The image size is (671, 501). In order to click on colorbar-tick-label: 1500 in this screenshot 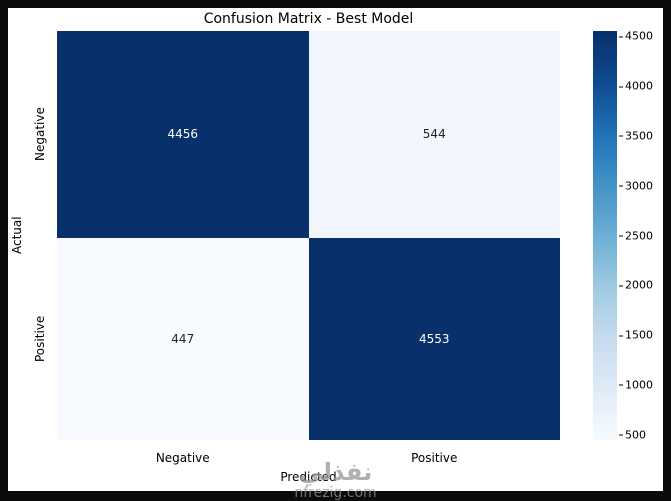, I will do `click(636, 335)`.